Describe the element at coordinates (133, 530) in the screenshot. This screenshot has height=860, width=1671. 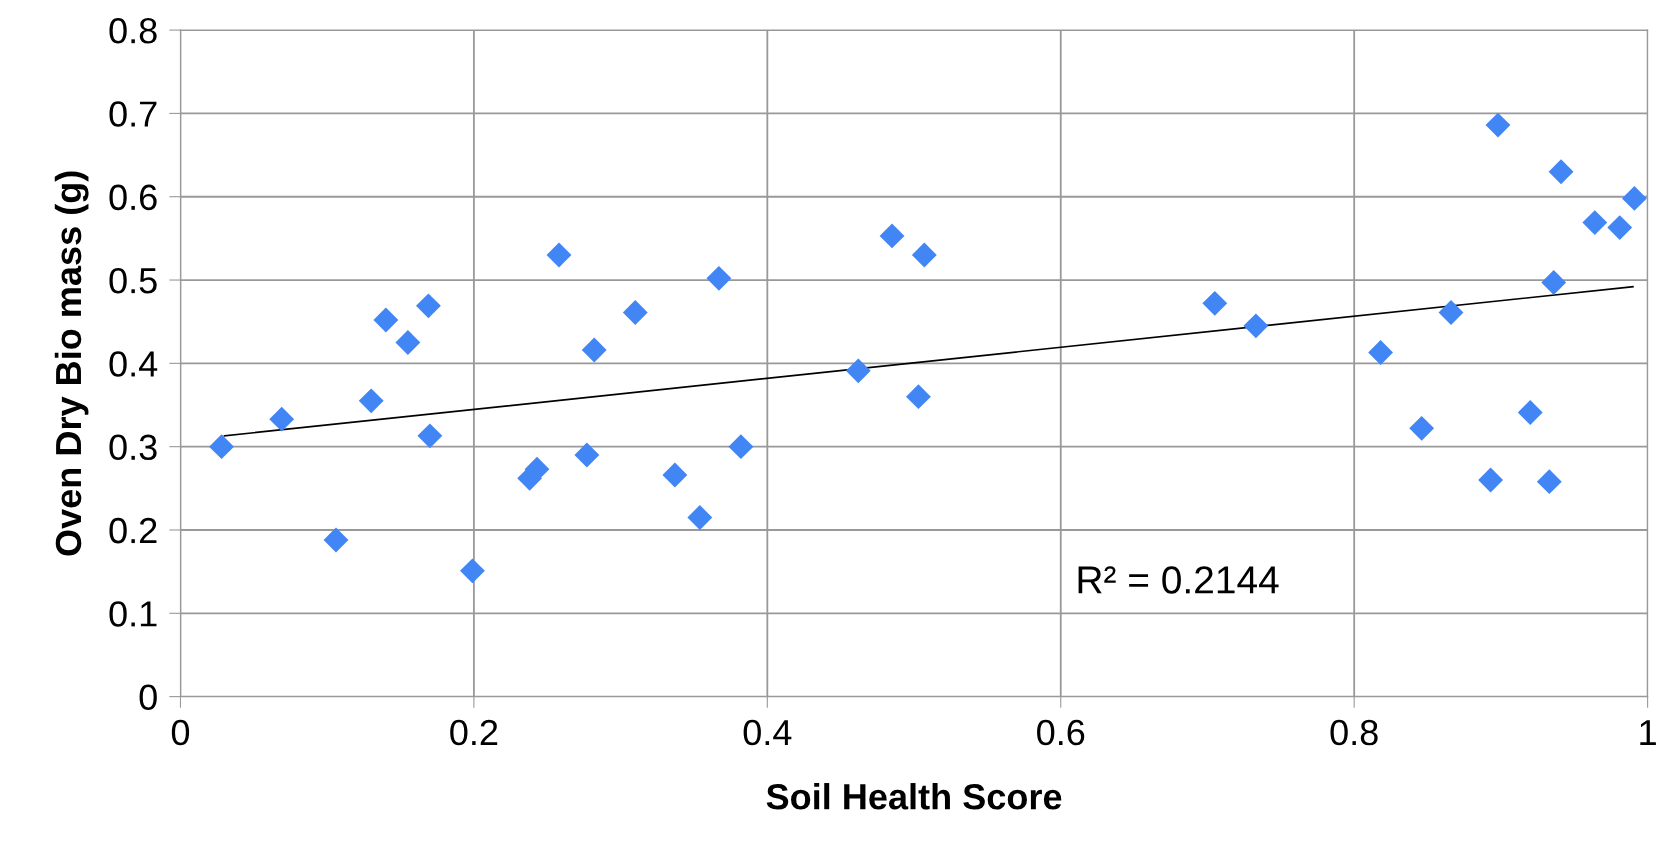
I see `y-tick-label: 0.2` at that location.